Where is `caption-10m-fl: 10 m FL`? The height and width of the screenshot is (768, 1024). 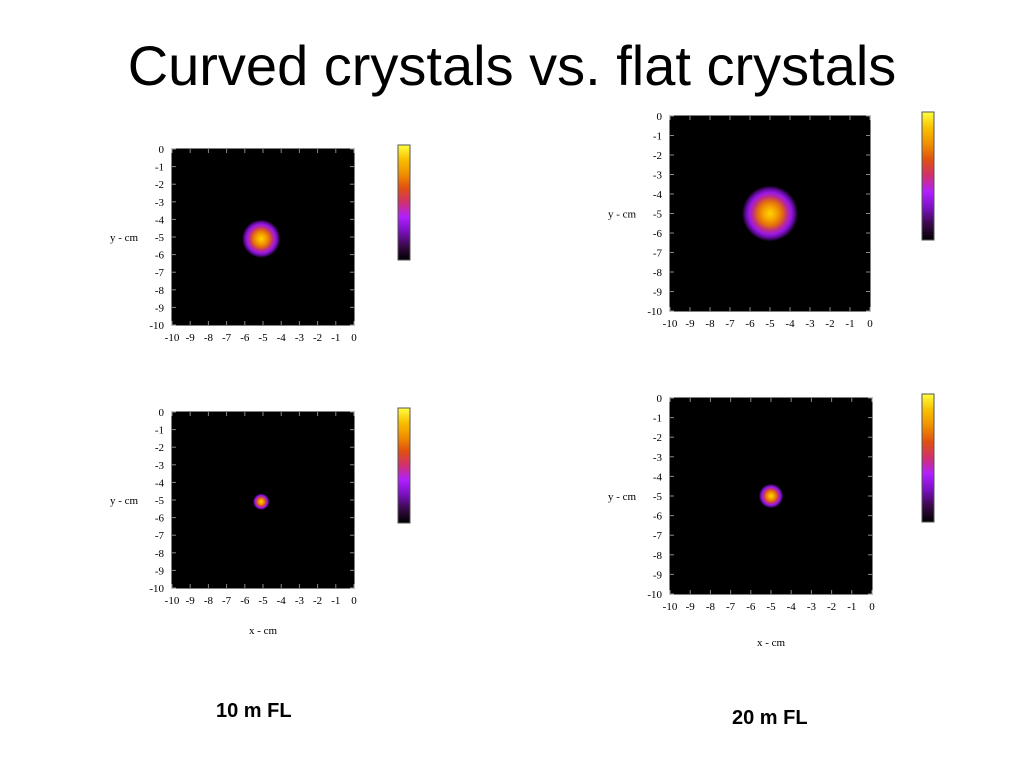 caption-10m-fl: 10 m FL is located at coordinates (254, 711).